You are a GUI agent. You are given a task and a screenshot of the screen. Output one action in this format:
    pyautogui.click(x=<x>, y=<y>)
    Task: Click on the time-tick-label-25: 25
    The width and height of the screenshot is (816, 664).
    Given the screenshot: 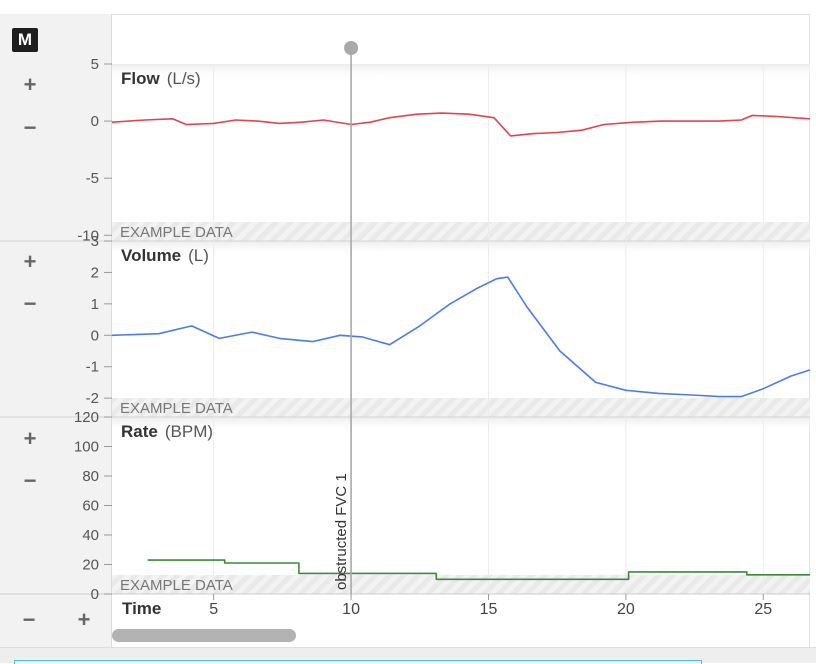 What is the action you would take?
    pyautogui.click(x=763, y=609)
    